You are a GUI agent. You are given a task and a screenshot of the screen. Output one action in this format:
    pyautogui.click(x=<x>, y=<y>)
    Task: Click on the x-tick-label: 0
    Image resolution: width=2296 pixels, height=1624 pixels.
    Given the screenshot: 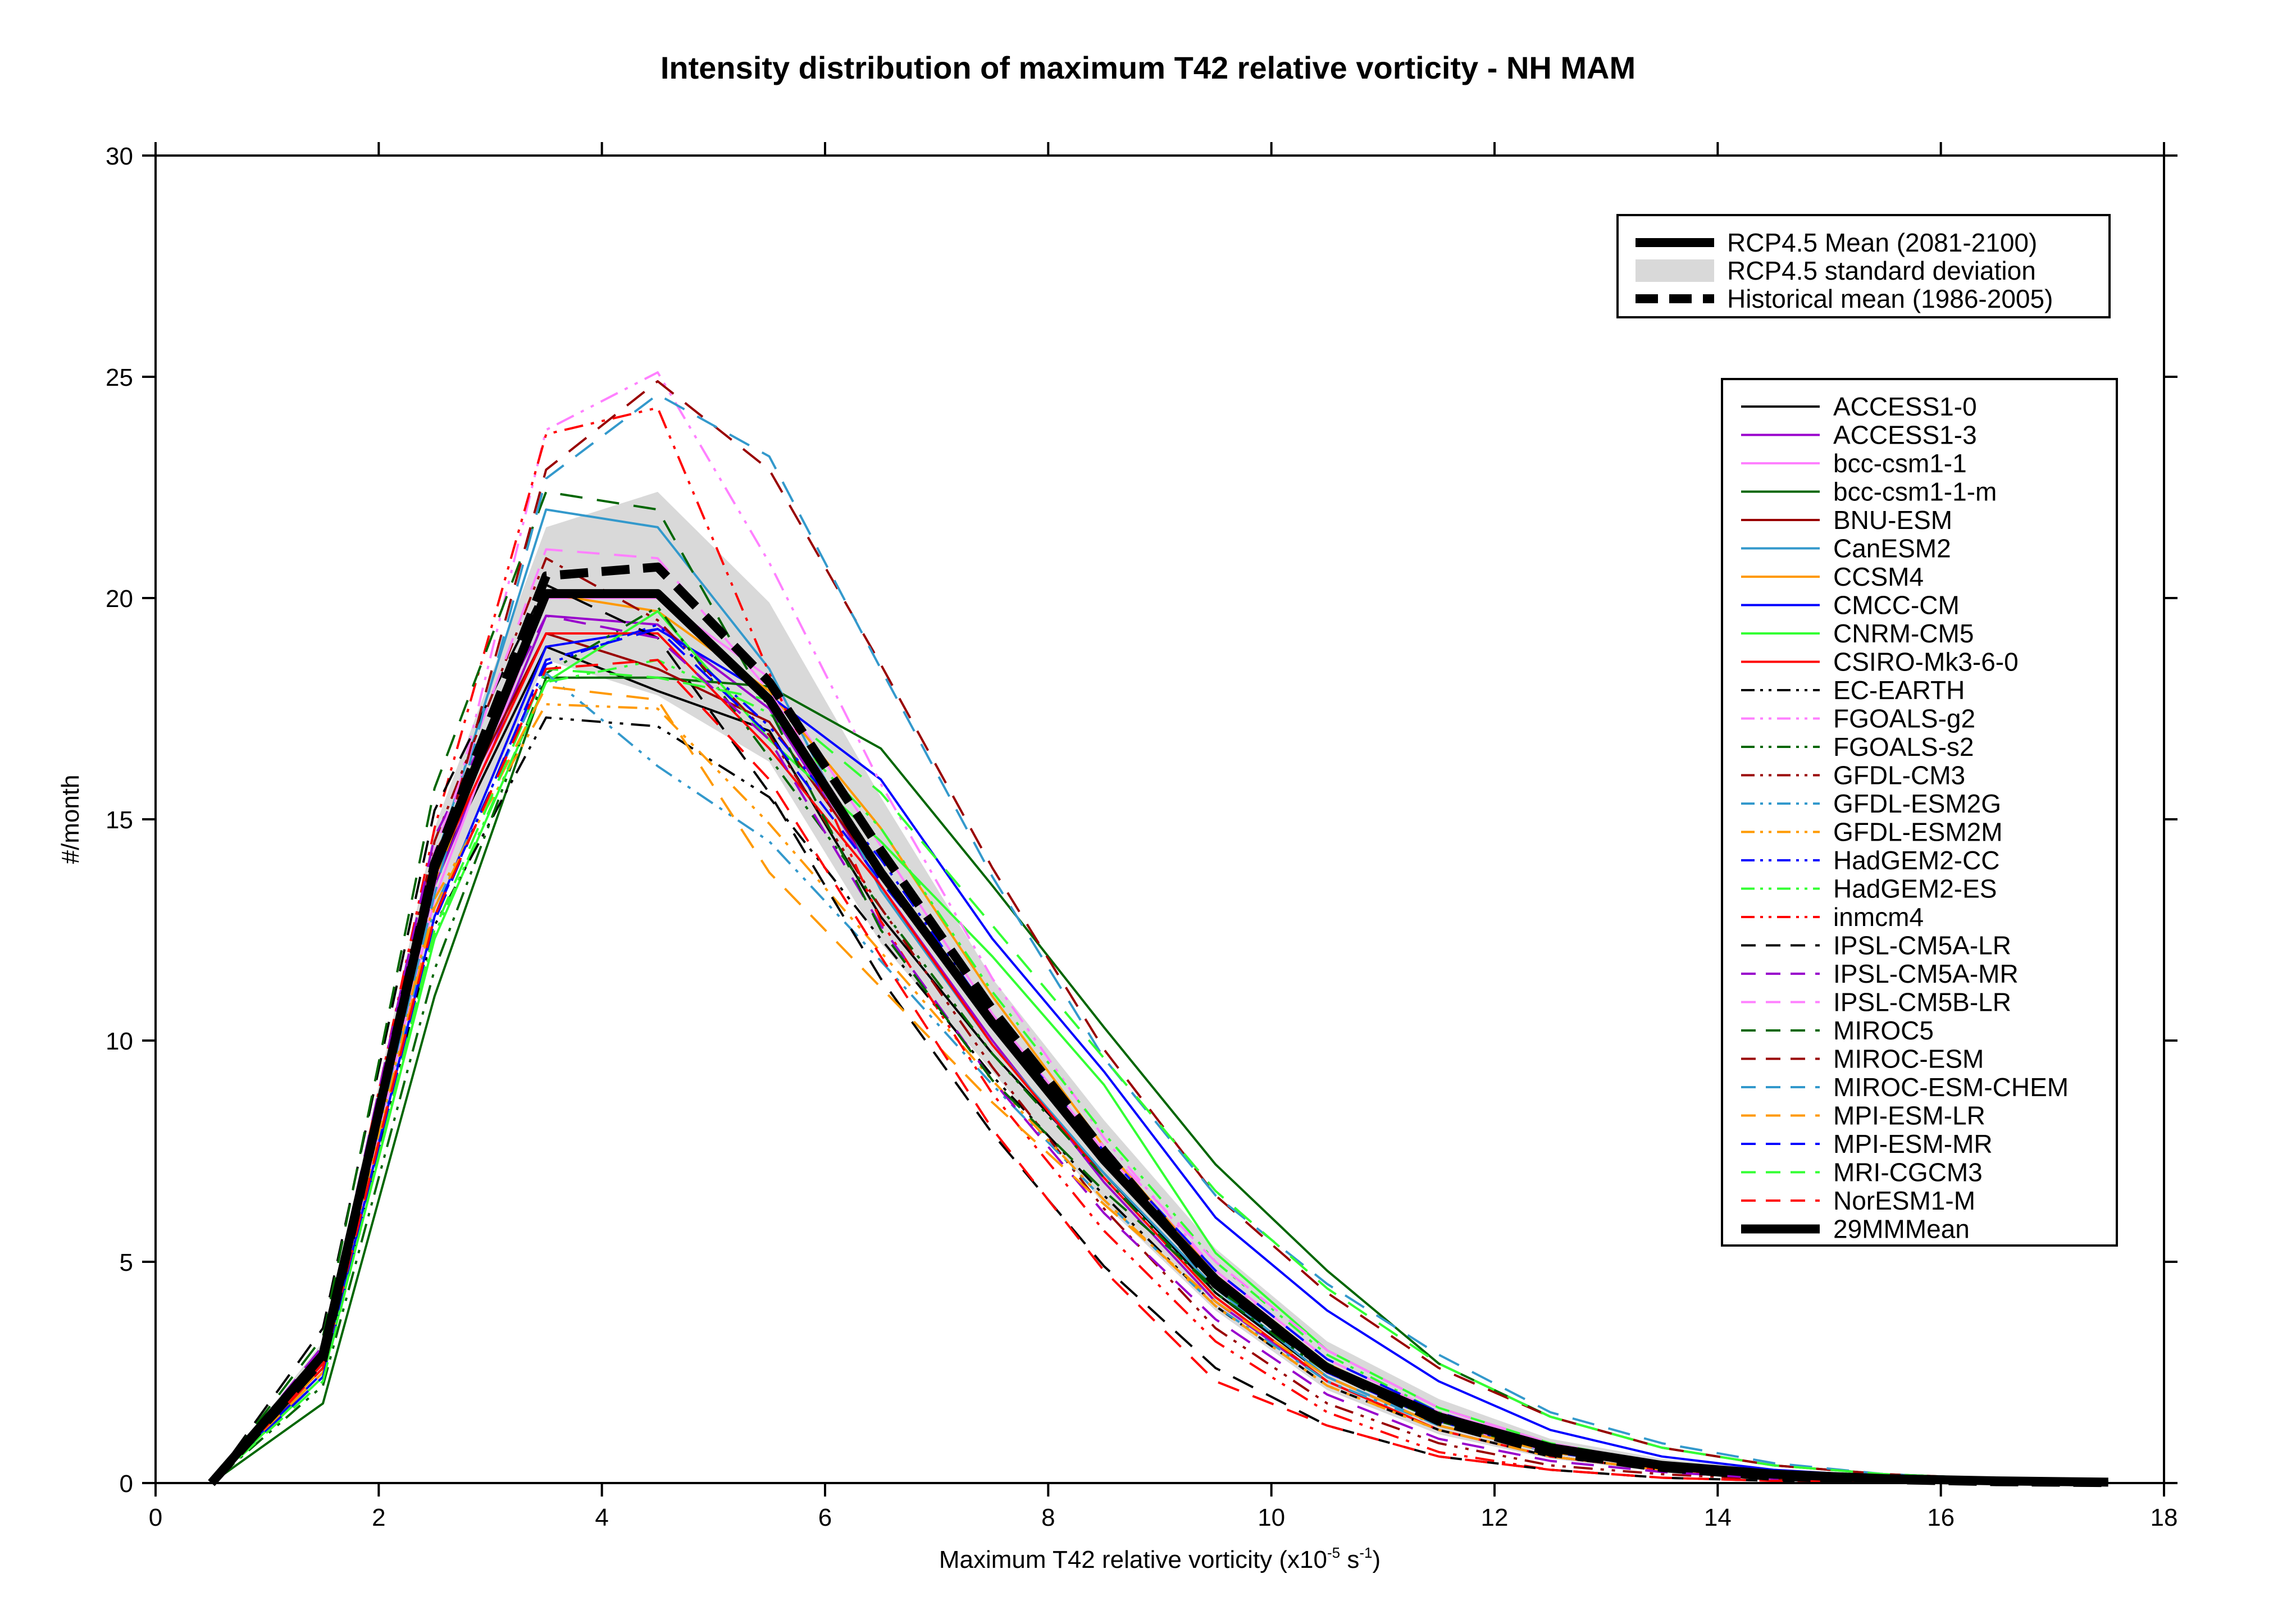 What is the action you would take?
    pyautogui.click(x=155, y=1517)
    